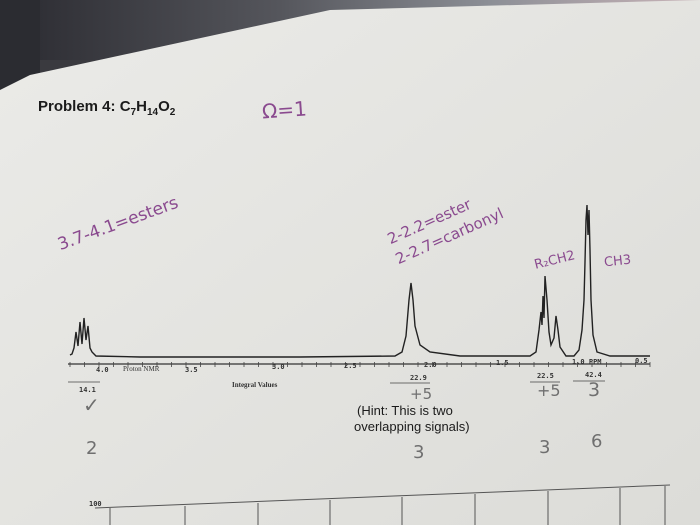 This screenshot has width=700, height=525. Describe the element at coordinates (593, 375) in the screenshot. I see `integral-value: 42.4` at that location.